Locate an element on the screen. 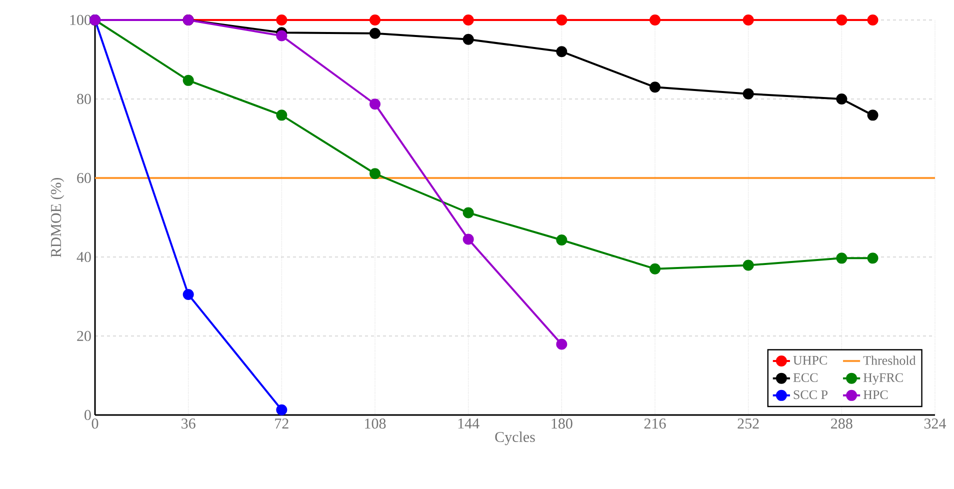 This screenshot has width=954, height=489. y-tick-label: 60 is located at coordinates (84, 178).